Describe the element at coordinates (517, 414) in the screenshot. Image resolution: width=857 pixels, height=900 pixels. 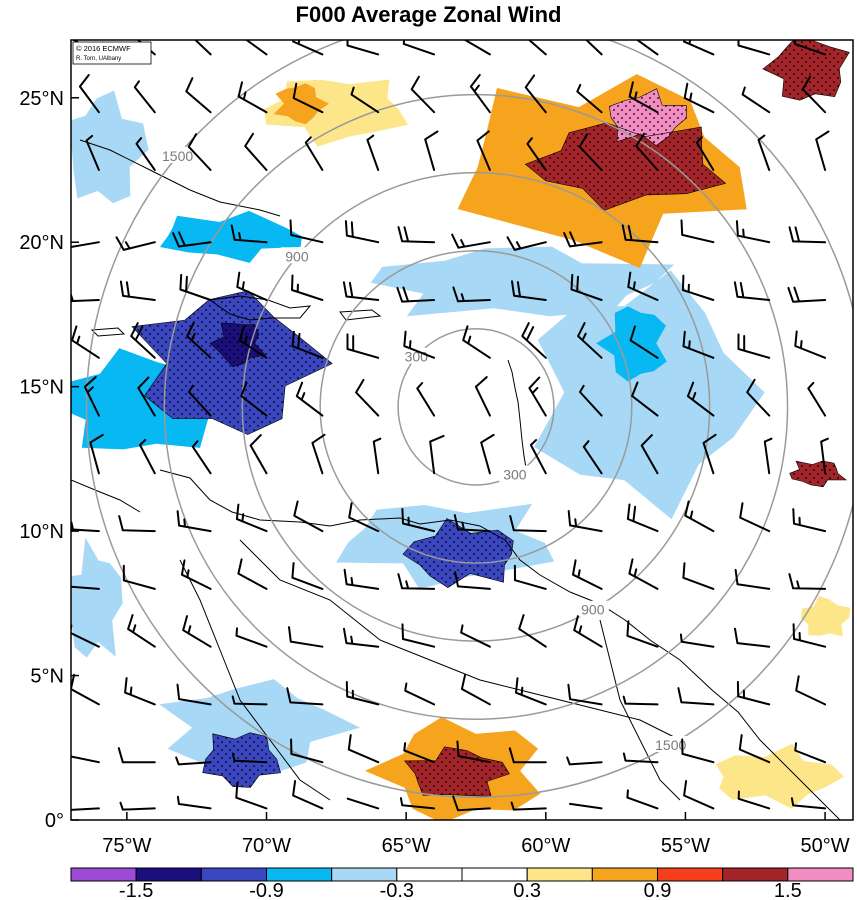
I see `lesser-antilles-coastline` at that location.